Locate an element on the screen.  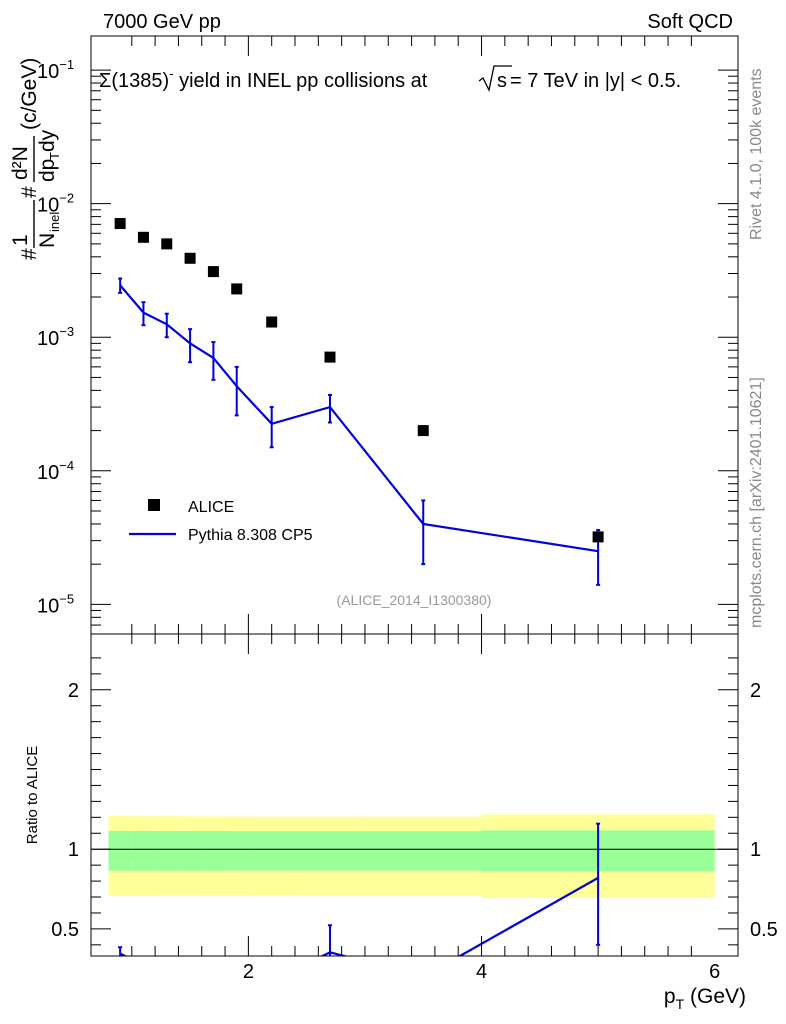
title-charge: - is located at coordinates (171, 73).